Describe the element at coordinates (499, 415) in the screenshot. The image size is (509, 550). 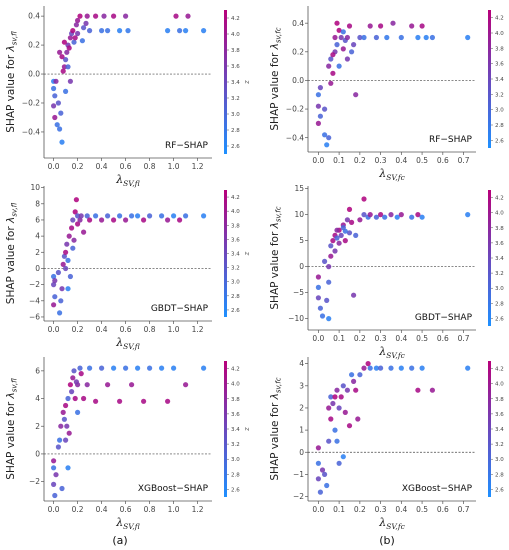
I see `colorbar-tick-label: 3.6` at that location.